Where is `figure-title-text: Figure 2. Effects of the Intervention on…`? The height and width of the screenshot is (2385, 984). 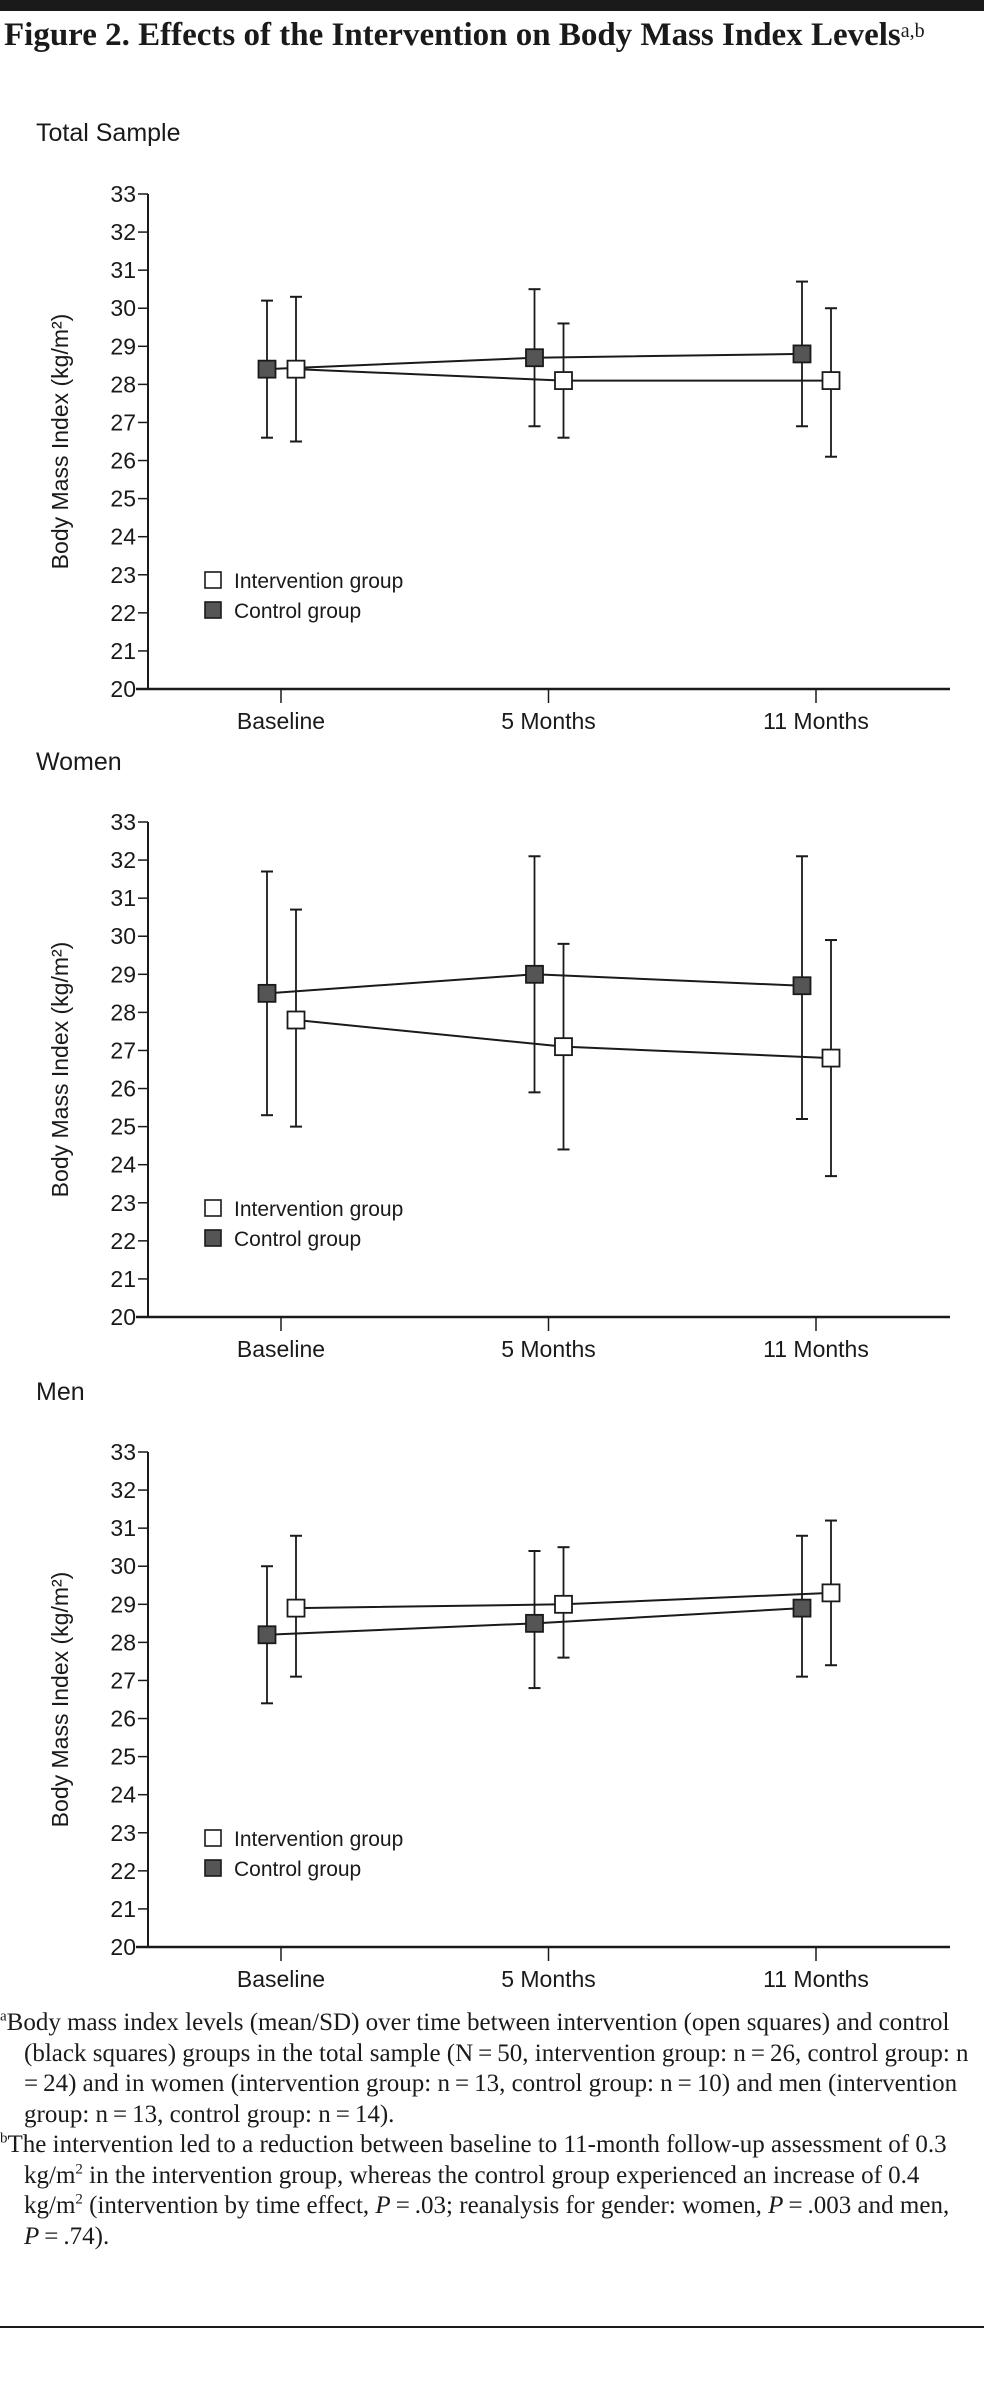
figure-title-text: Figure 2. Effects of the Intervention on… is located at coordinates (452, 35).